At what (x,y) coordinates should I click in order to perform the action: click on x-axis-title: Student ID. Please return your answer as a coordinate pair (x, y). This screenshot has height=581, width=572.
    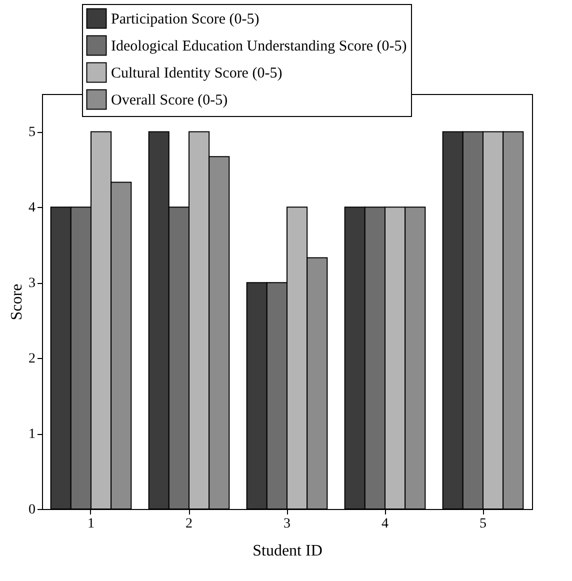
    Looking at the image, I should click on (287, 551).